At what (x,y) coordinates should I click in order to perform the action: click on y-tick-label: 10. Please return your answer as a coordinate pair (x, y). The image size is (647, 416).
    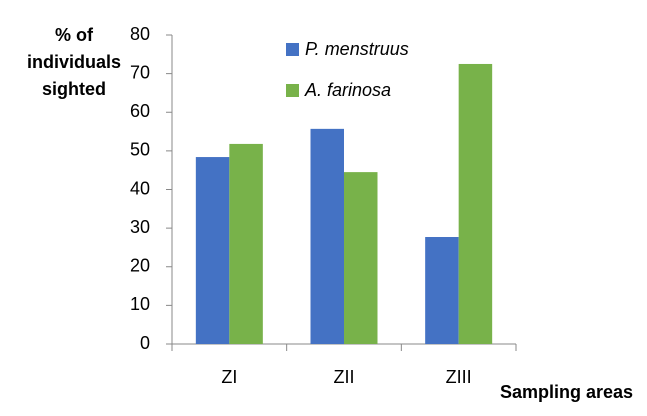
    Looking at the image, I should click on (140, 304).